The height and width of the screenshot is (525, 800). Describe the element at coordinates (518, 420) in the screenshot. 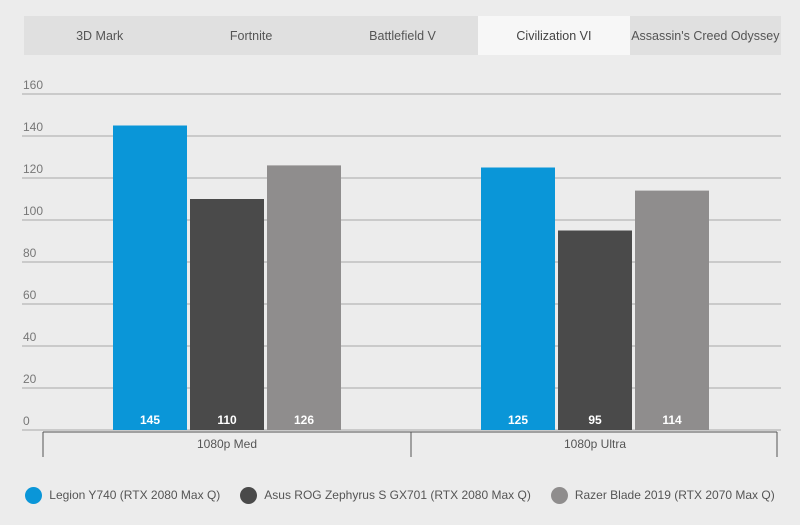

I see `bar-value-label-1-0: 125` at that location.